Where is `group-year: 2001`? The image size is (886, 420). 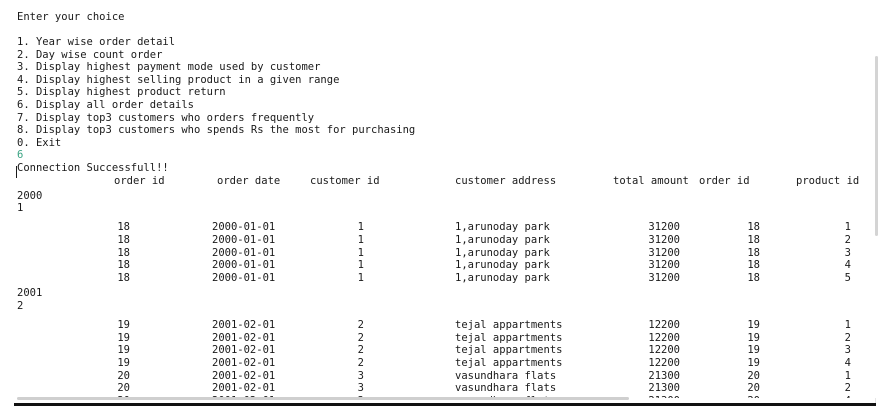 group-year: 2001 is located at coordinates (30, 293).